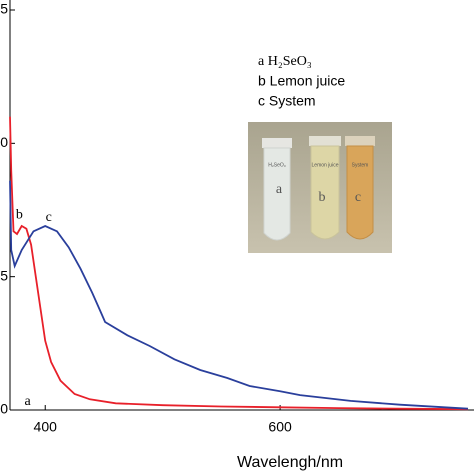  Describe the element at coordinates (28, 401) in the screenshot. I see `curve-label: a` at that location.